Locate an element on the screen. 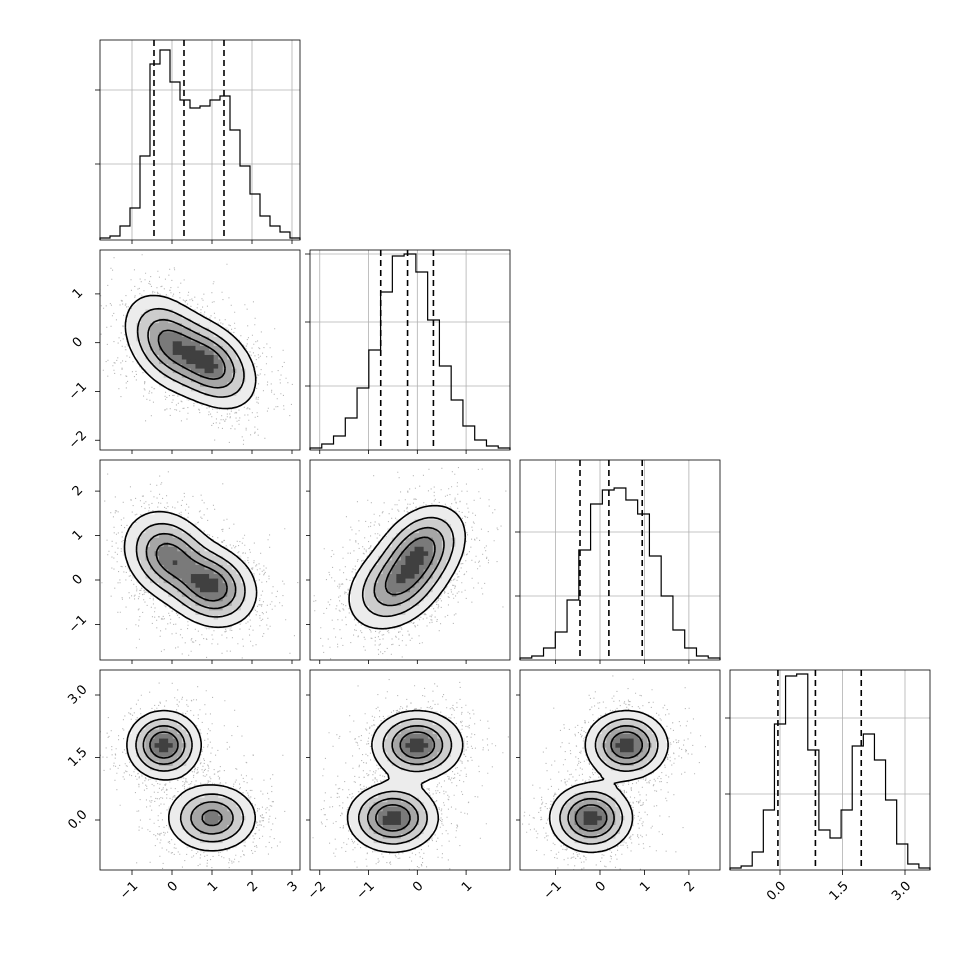  ytick-label-3-1: 1.5 is located at coordinates (77, 757).